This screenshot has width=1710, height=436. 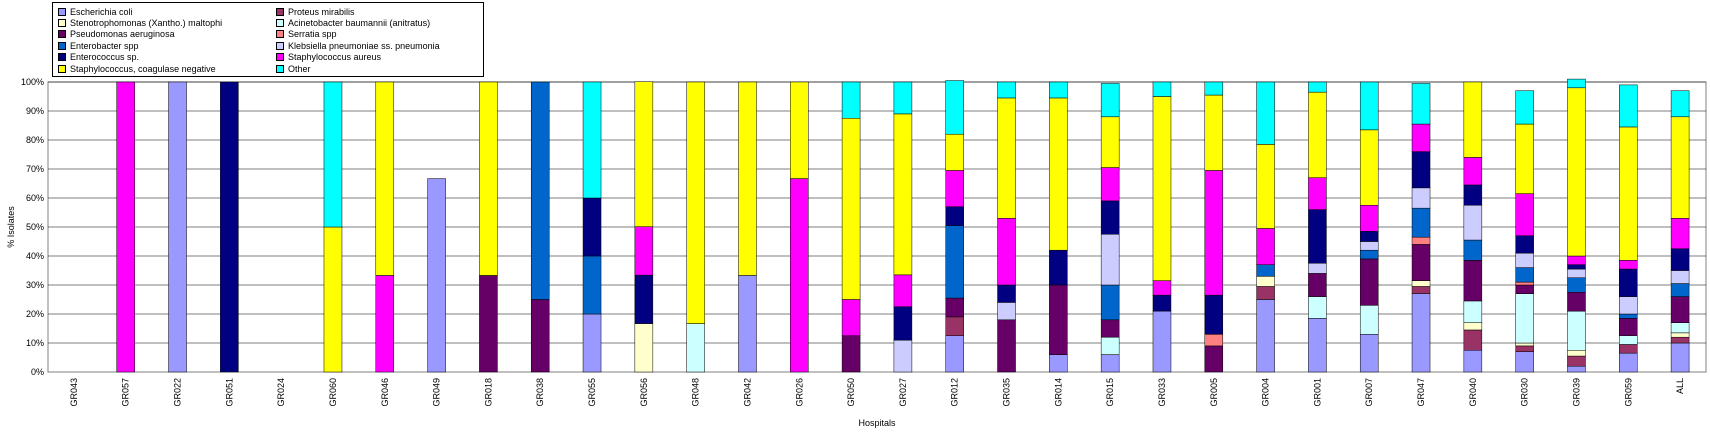 I want to click on x-tick-label: GR040, so click(x=1473, y=392).